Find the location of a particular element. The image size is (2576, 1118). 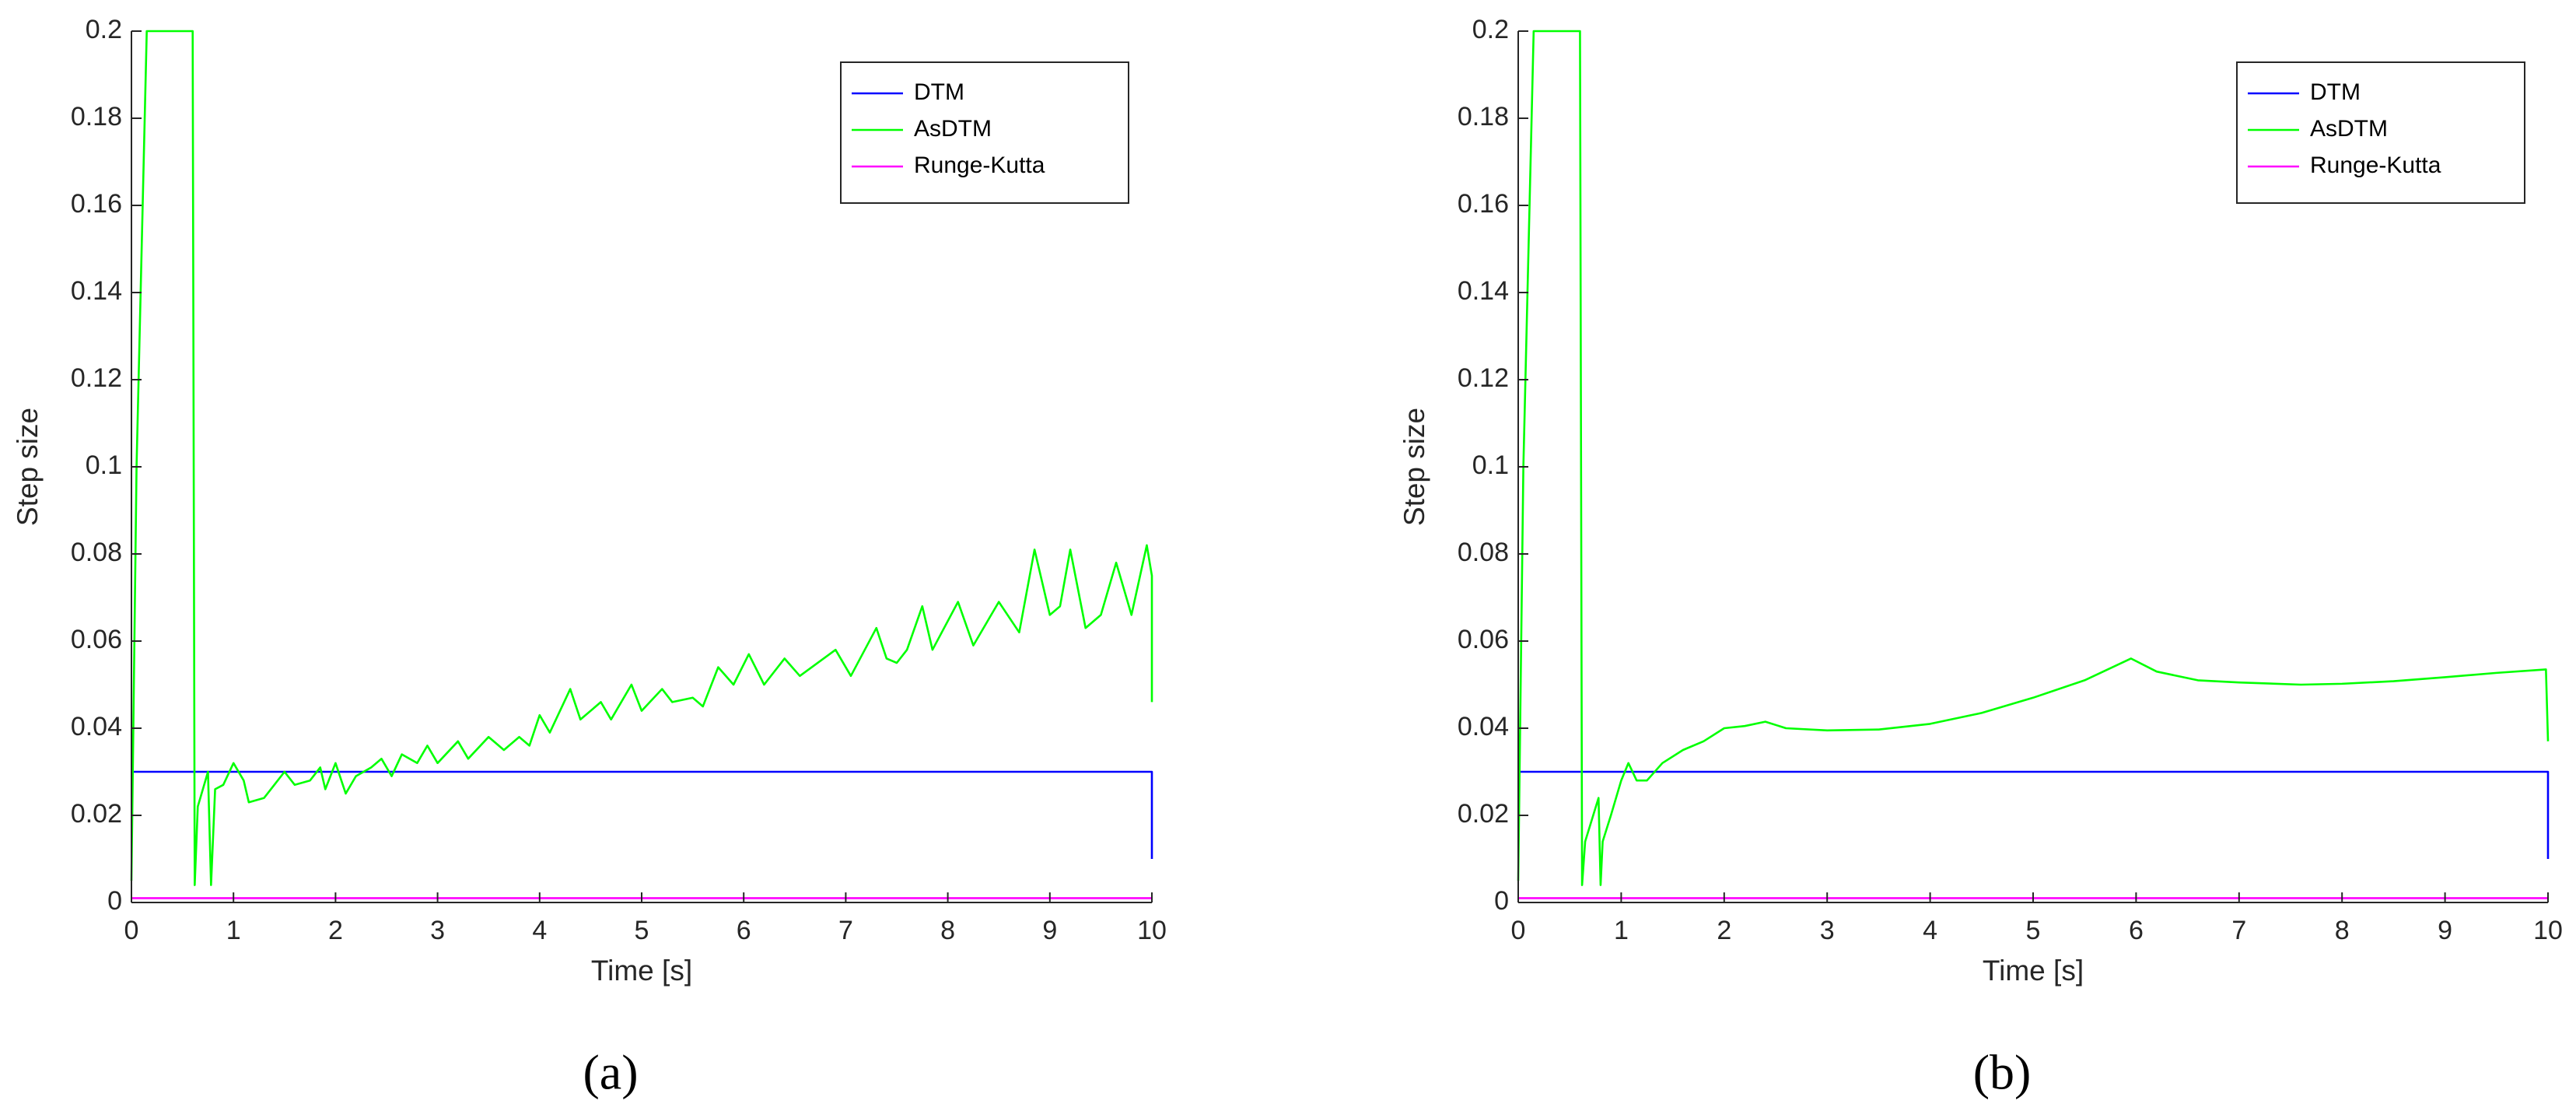

caption: (b) is located at coordinates (2003, 1072).